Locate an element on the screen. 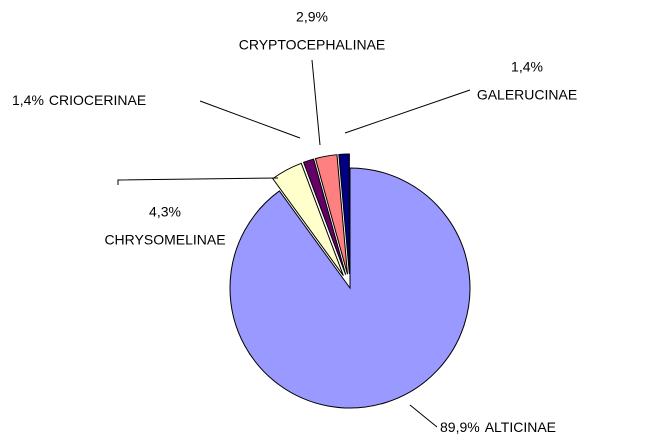 This screenshot has width=645, height=443. data-label: 89,9% ALTICINAE is located at coordinates (498, 427).